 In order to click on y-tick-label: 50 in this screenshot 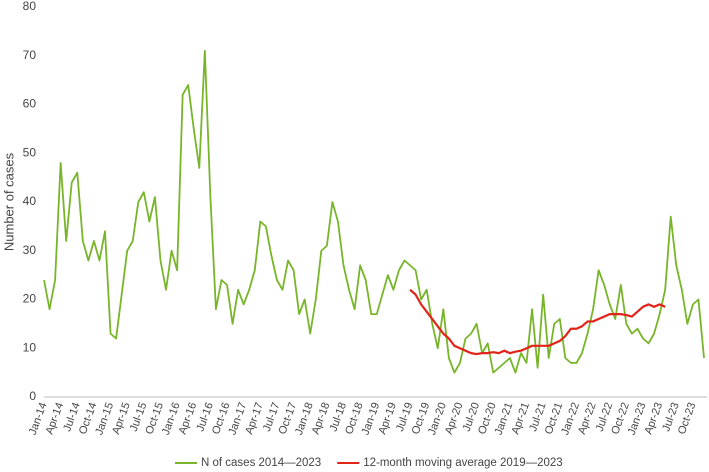, I will do `click(30, 152)`.